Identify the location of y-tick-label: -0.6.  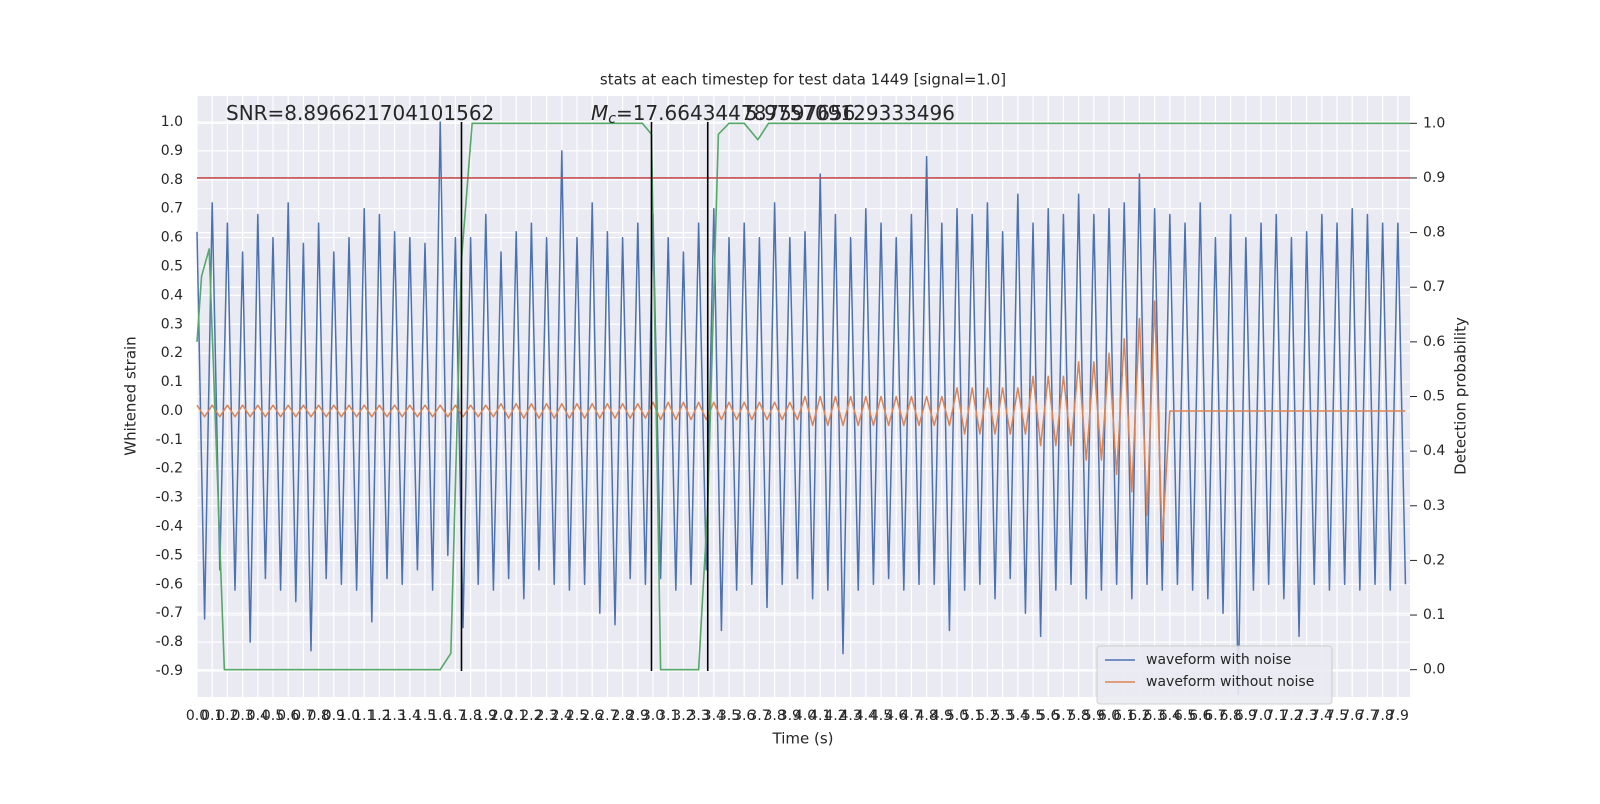
(169, 584).